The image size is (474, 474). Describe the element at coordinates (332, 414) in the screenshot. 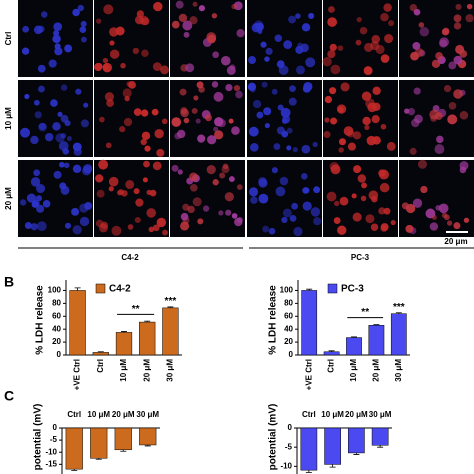

I see `x-tick-label: 10 μM` at that location.